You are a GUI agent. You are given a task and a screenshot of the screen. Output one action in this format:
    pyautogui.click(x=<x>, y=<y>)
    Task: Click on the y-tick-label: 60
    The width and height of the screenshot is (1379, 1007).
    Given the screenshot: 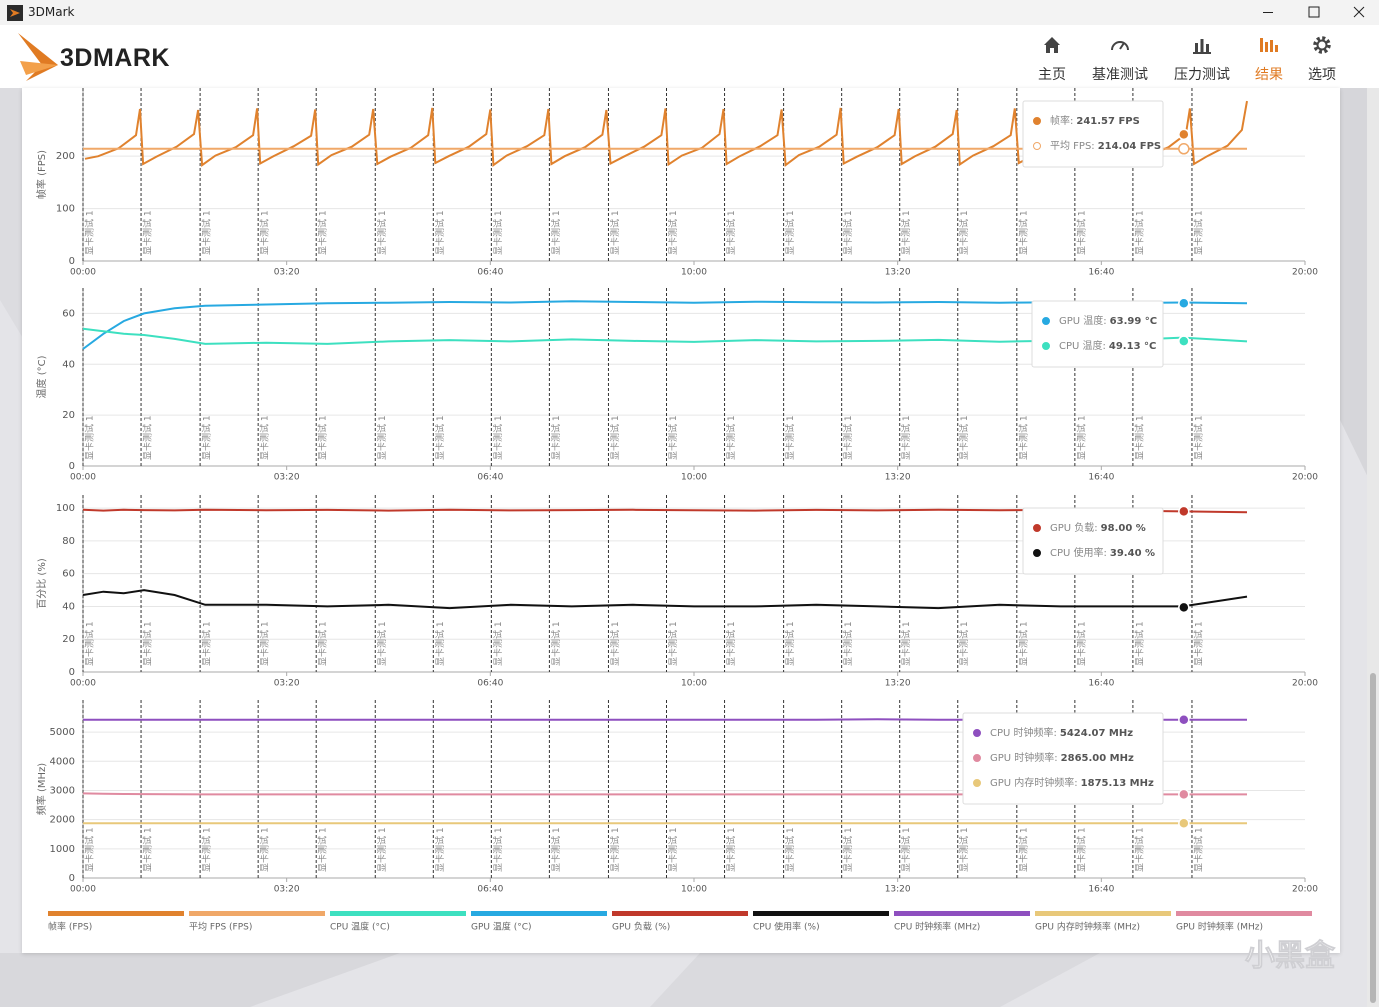 What is the action you would take?
    pyautogui.click(x=68, y=574)
    